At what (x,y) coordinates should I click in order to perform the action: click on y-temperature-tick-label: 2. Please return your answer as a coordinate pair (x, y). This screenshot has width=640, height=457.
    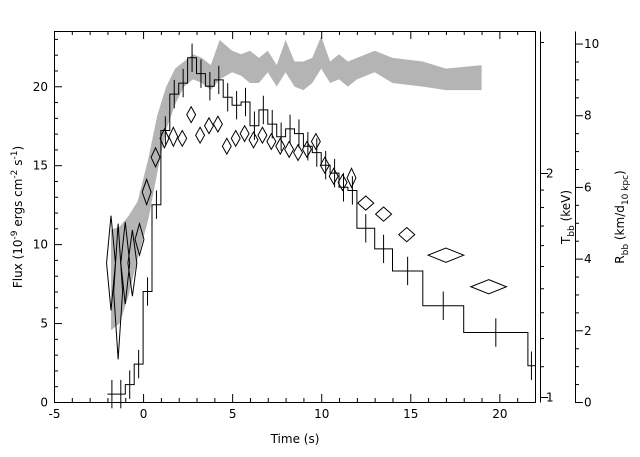
    Looking at the image, I should click on (550, 174).